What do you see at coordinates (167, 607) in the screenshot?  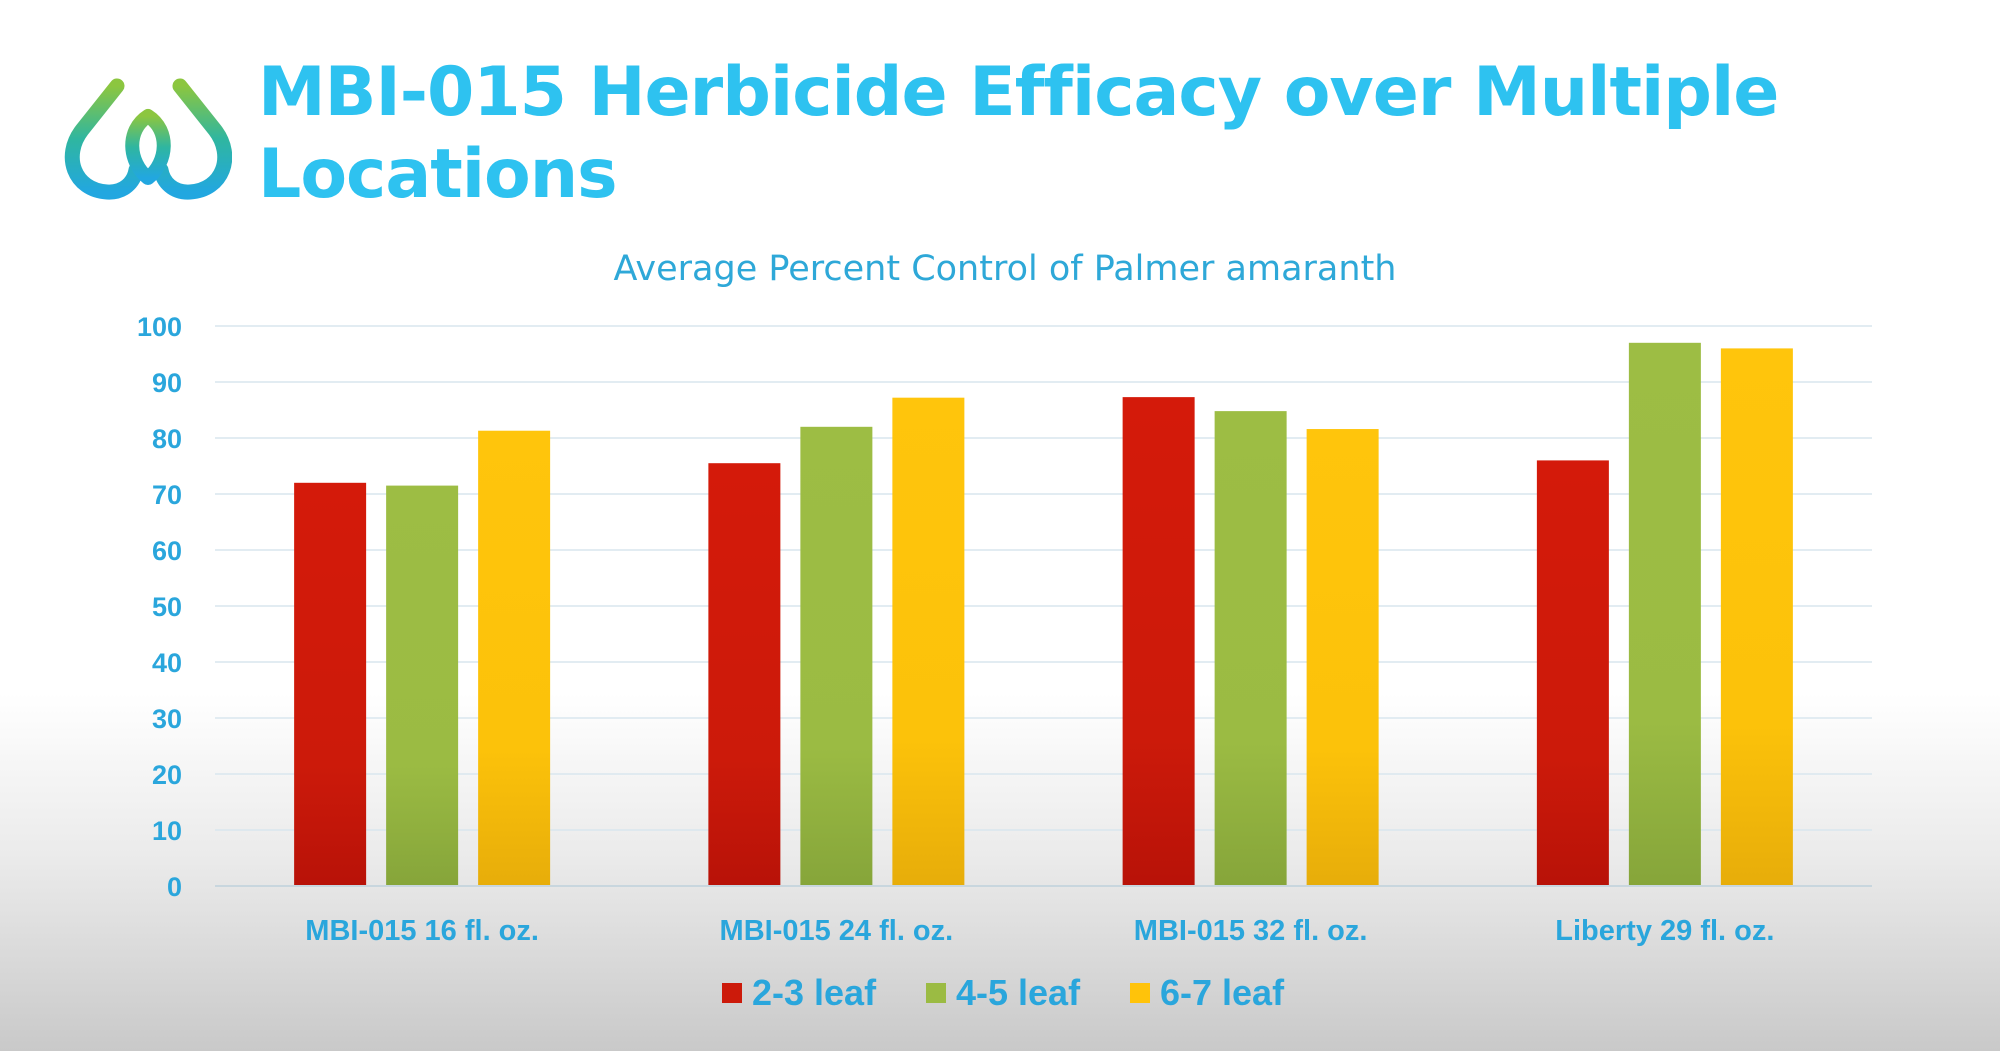 I see `y-tick-label: 50` at bounding box center [167, 607].